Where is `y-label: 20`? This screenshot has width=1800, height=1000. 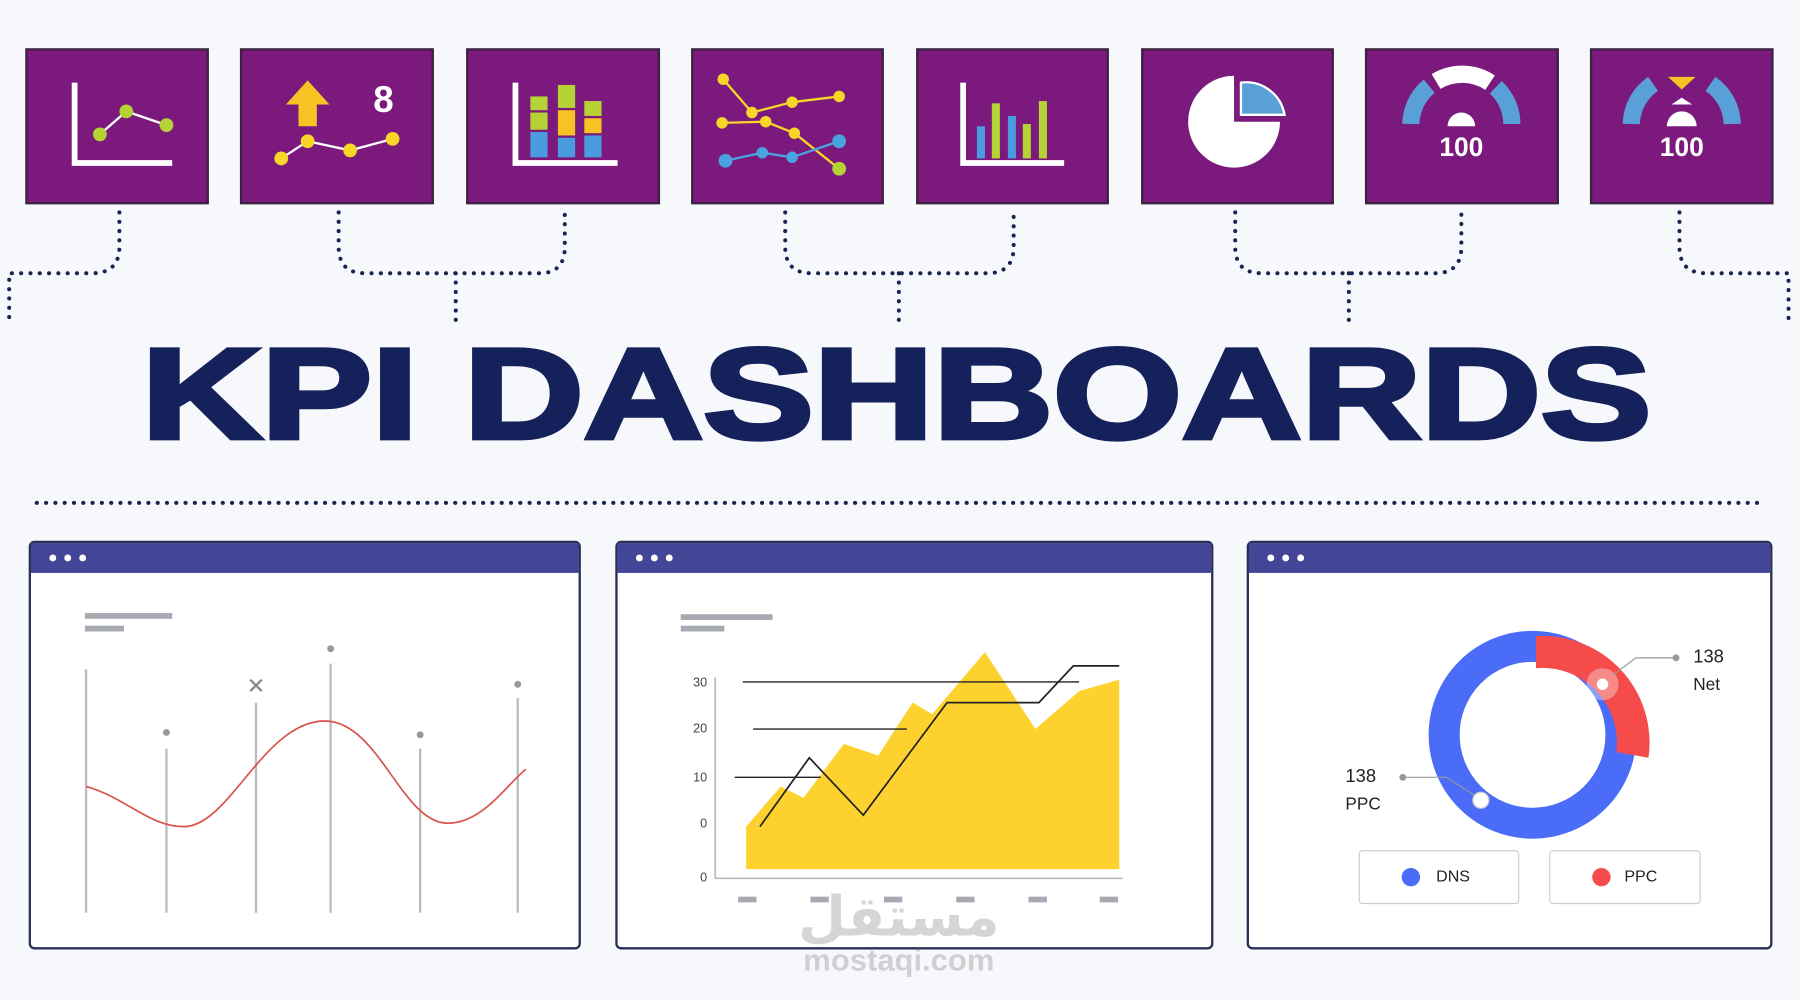
y-label: 20 is located at coordinates (700, 728).